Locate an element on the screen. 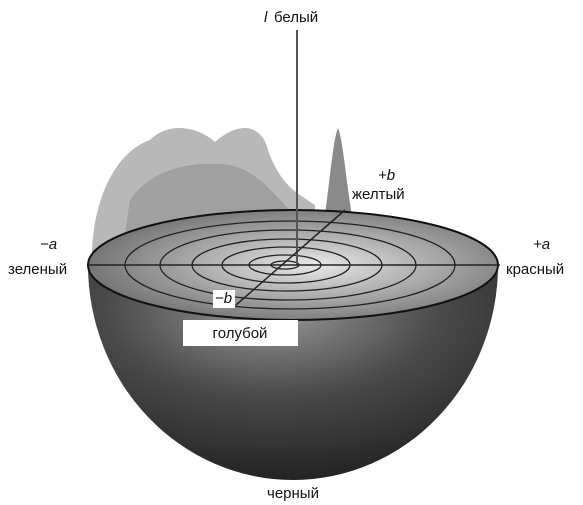 Image resolution: width=583 pixels, height=505 pixels. yellow-spike is located at coordinates (338, 171).